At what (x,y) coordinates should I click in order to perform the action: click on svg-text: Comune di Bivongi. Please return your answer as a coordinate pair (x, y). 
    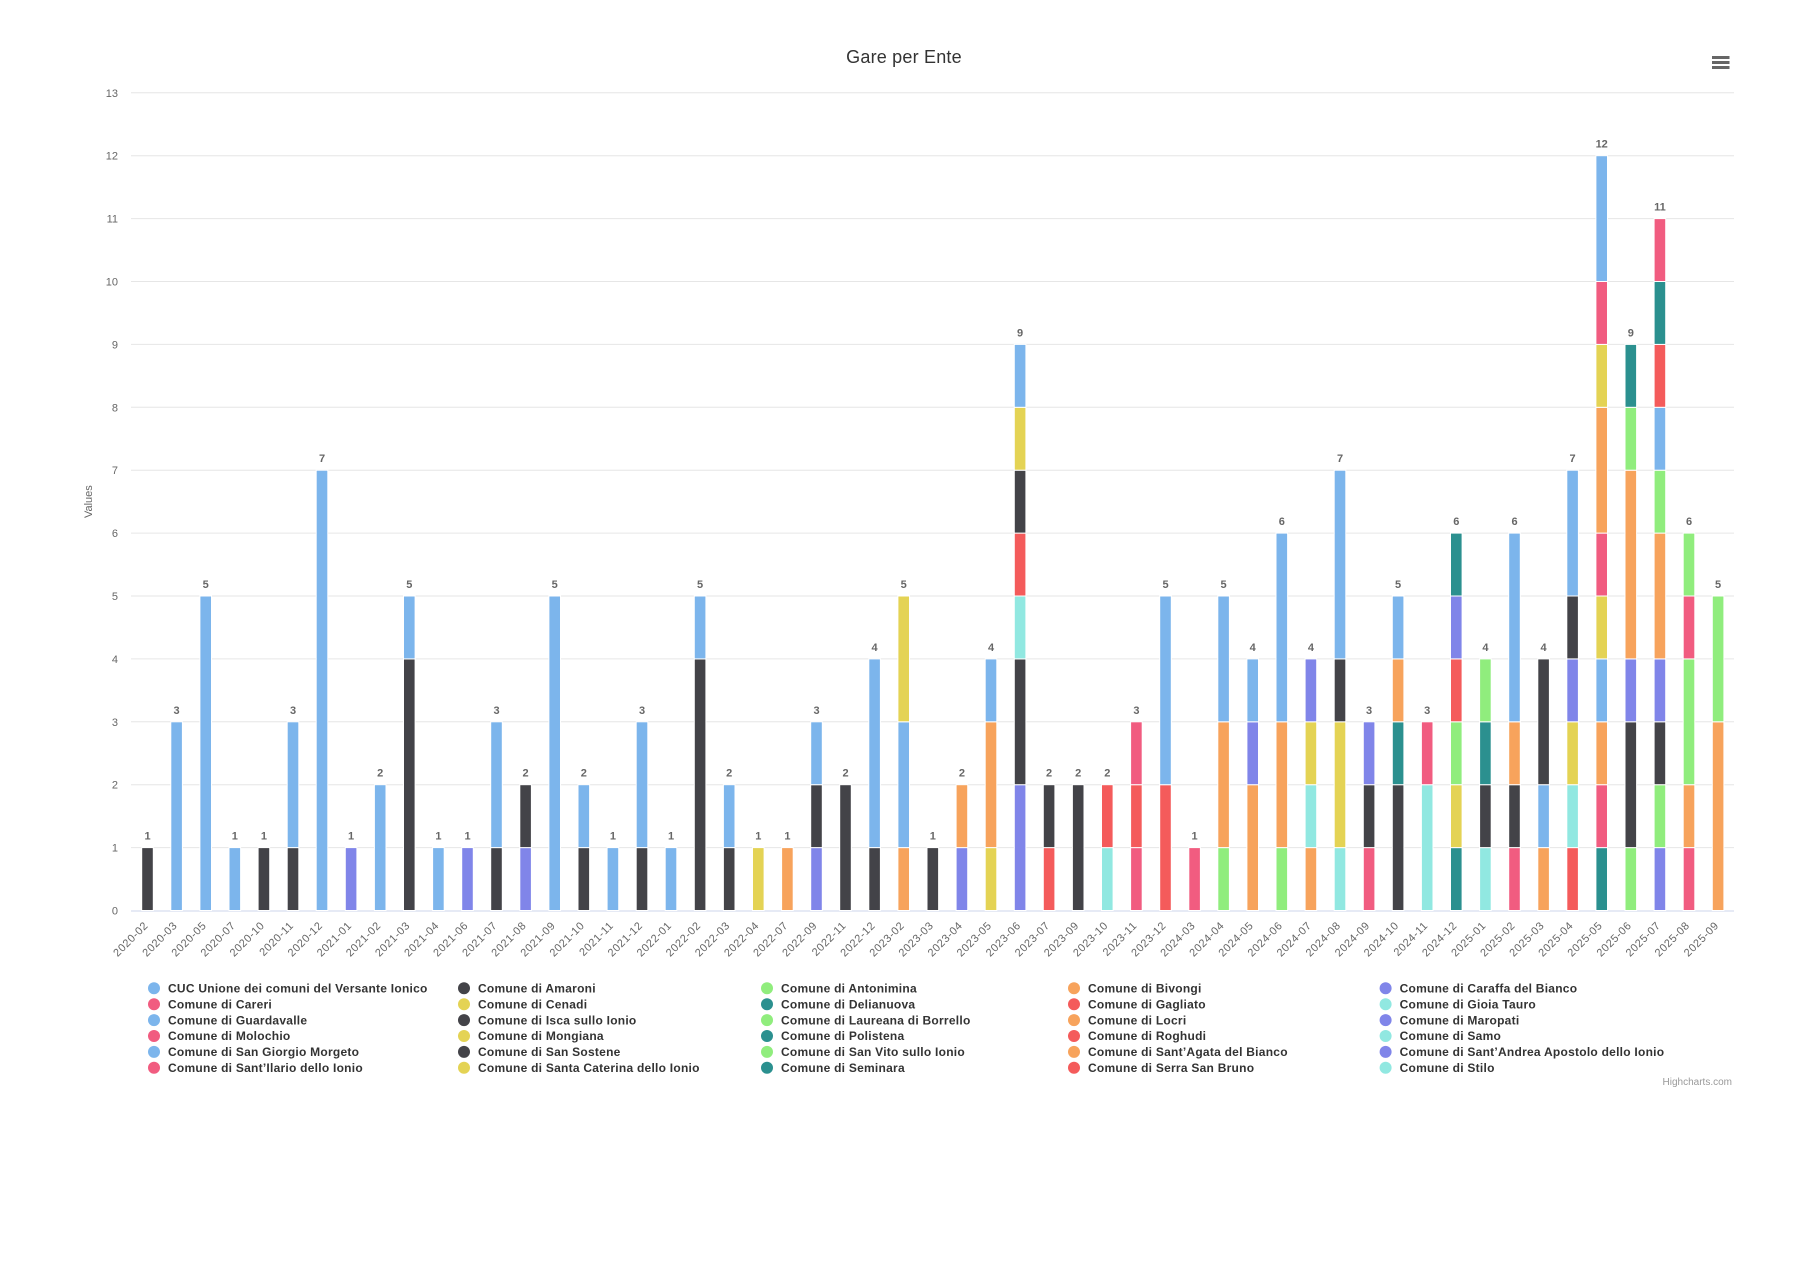
    Looking at the image, I should click on (1145, 989).